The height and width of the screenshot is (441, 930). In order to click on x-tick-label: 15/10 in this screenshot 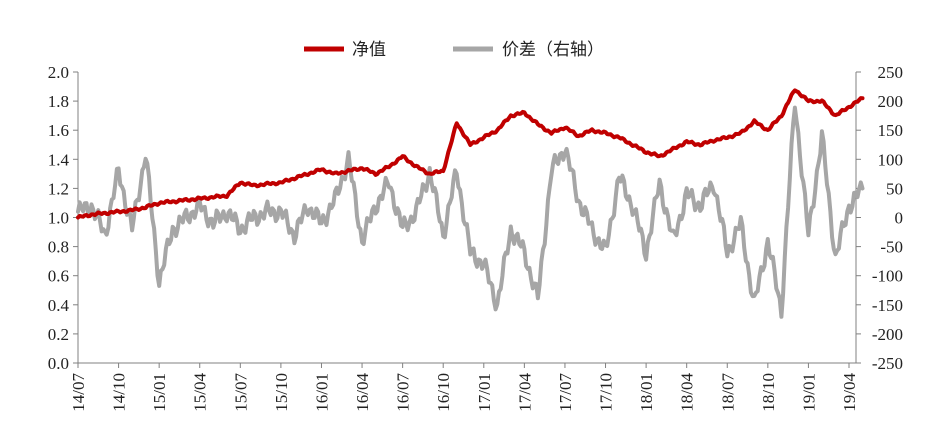, I will do `click(281, 392)`.